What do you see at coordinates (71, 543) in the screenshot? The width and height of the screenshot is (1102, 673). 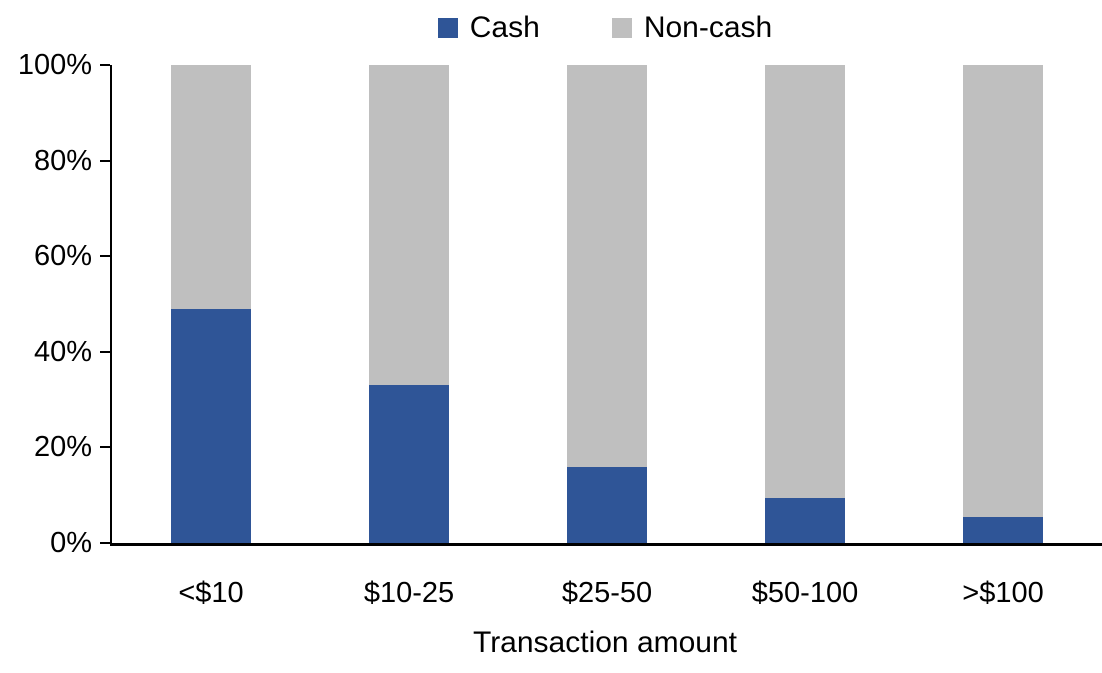 I see `y-tick-label: 0%` at bounding box center [71, 543].